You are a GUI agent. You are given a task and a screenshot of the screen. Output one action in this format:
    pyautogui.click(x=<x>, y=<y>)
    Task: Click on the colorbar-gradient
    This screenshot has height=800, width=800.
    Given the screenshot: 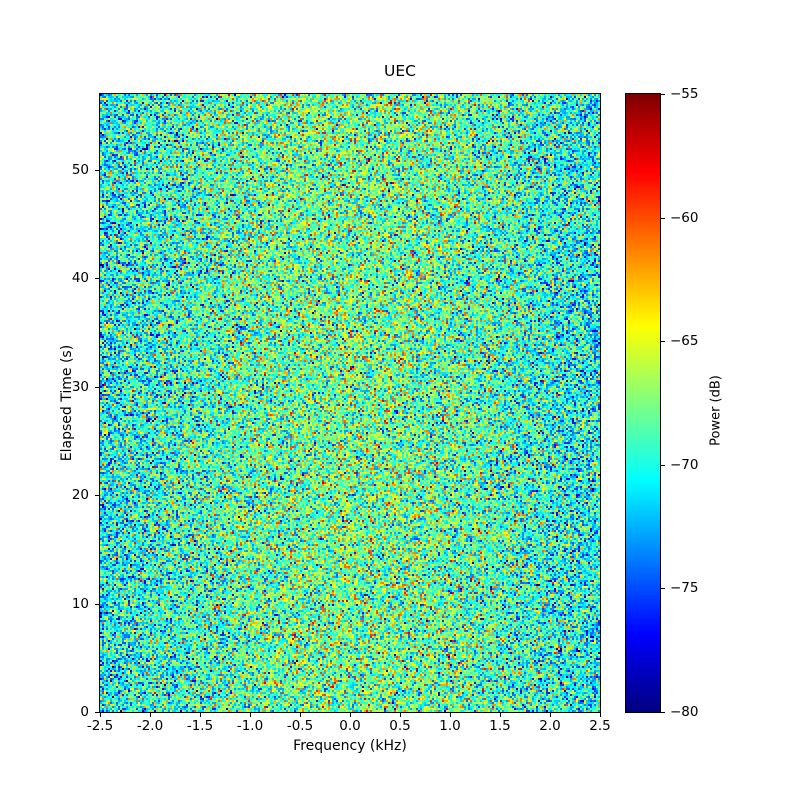 What is the action you would take?
    pyautogui.click(x=643, y=403)
    